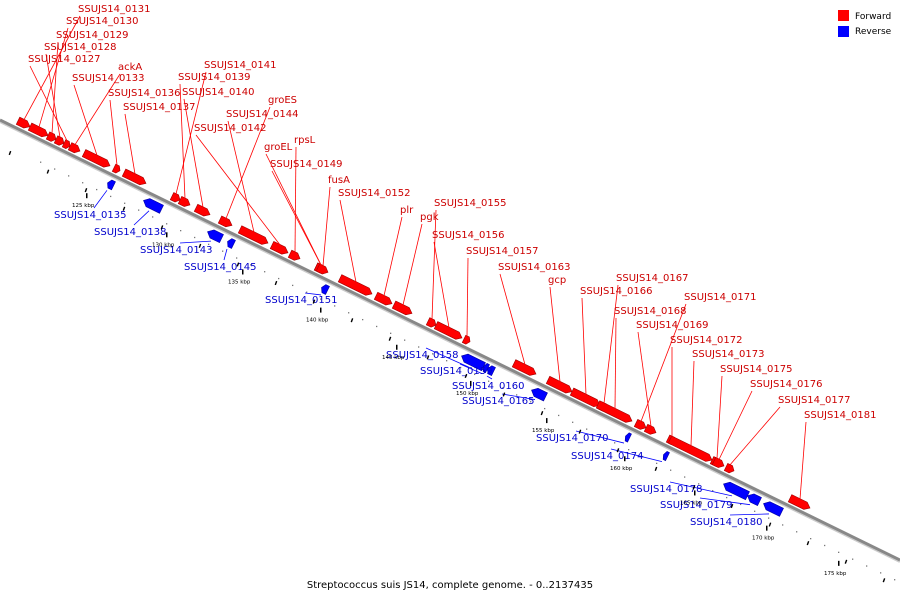 This screenshot has height=600, width=900. I want to click on forward-gene-label: SSUJS14_0130, so click(102, 21).